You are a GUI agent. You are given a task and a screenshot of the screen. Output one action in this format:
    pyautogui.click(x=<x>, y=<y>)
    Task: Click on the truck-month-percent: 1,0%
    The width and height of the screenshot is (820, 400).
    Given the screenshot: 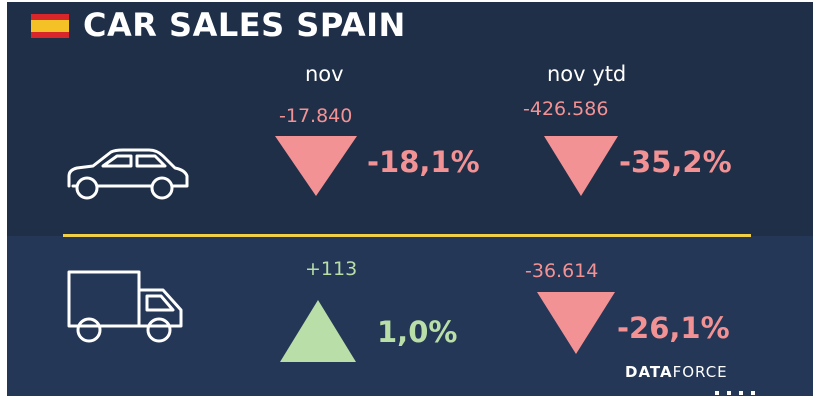 What is the action you would take?
    pyautogui.click(x=417, y=332)
    